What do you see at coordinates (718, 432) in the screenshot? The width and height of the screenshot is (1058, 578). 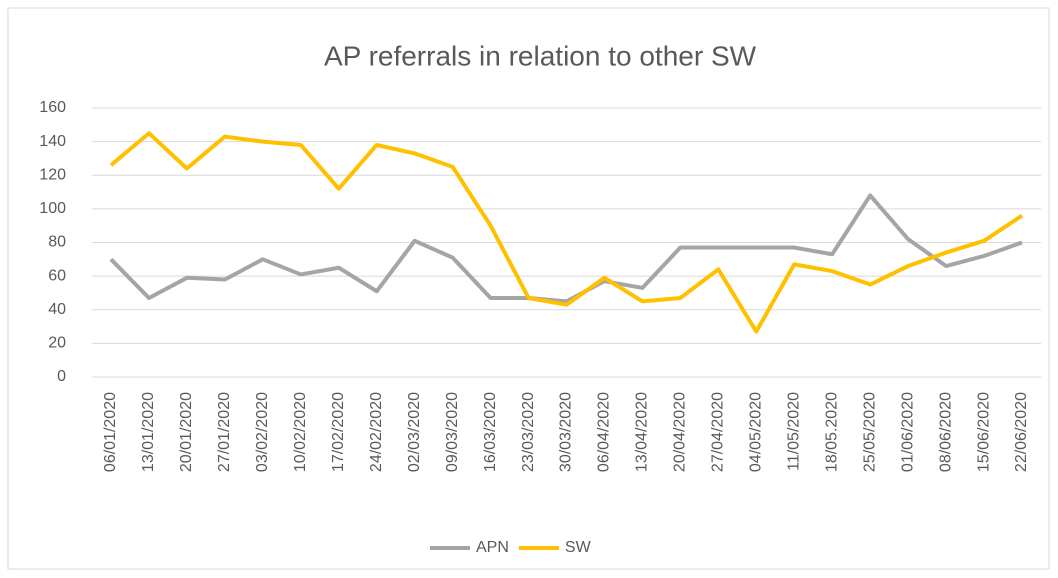 I see `x-tick-label: 27/04/2020` at bounding box center [718, 432].